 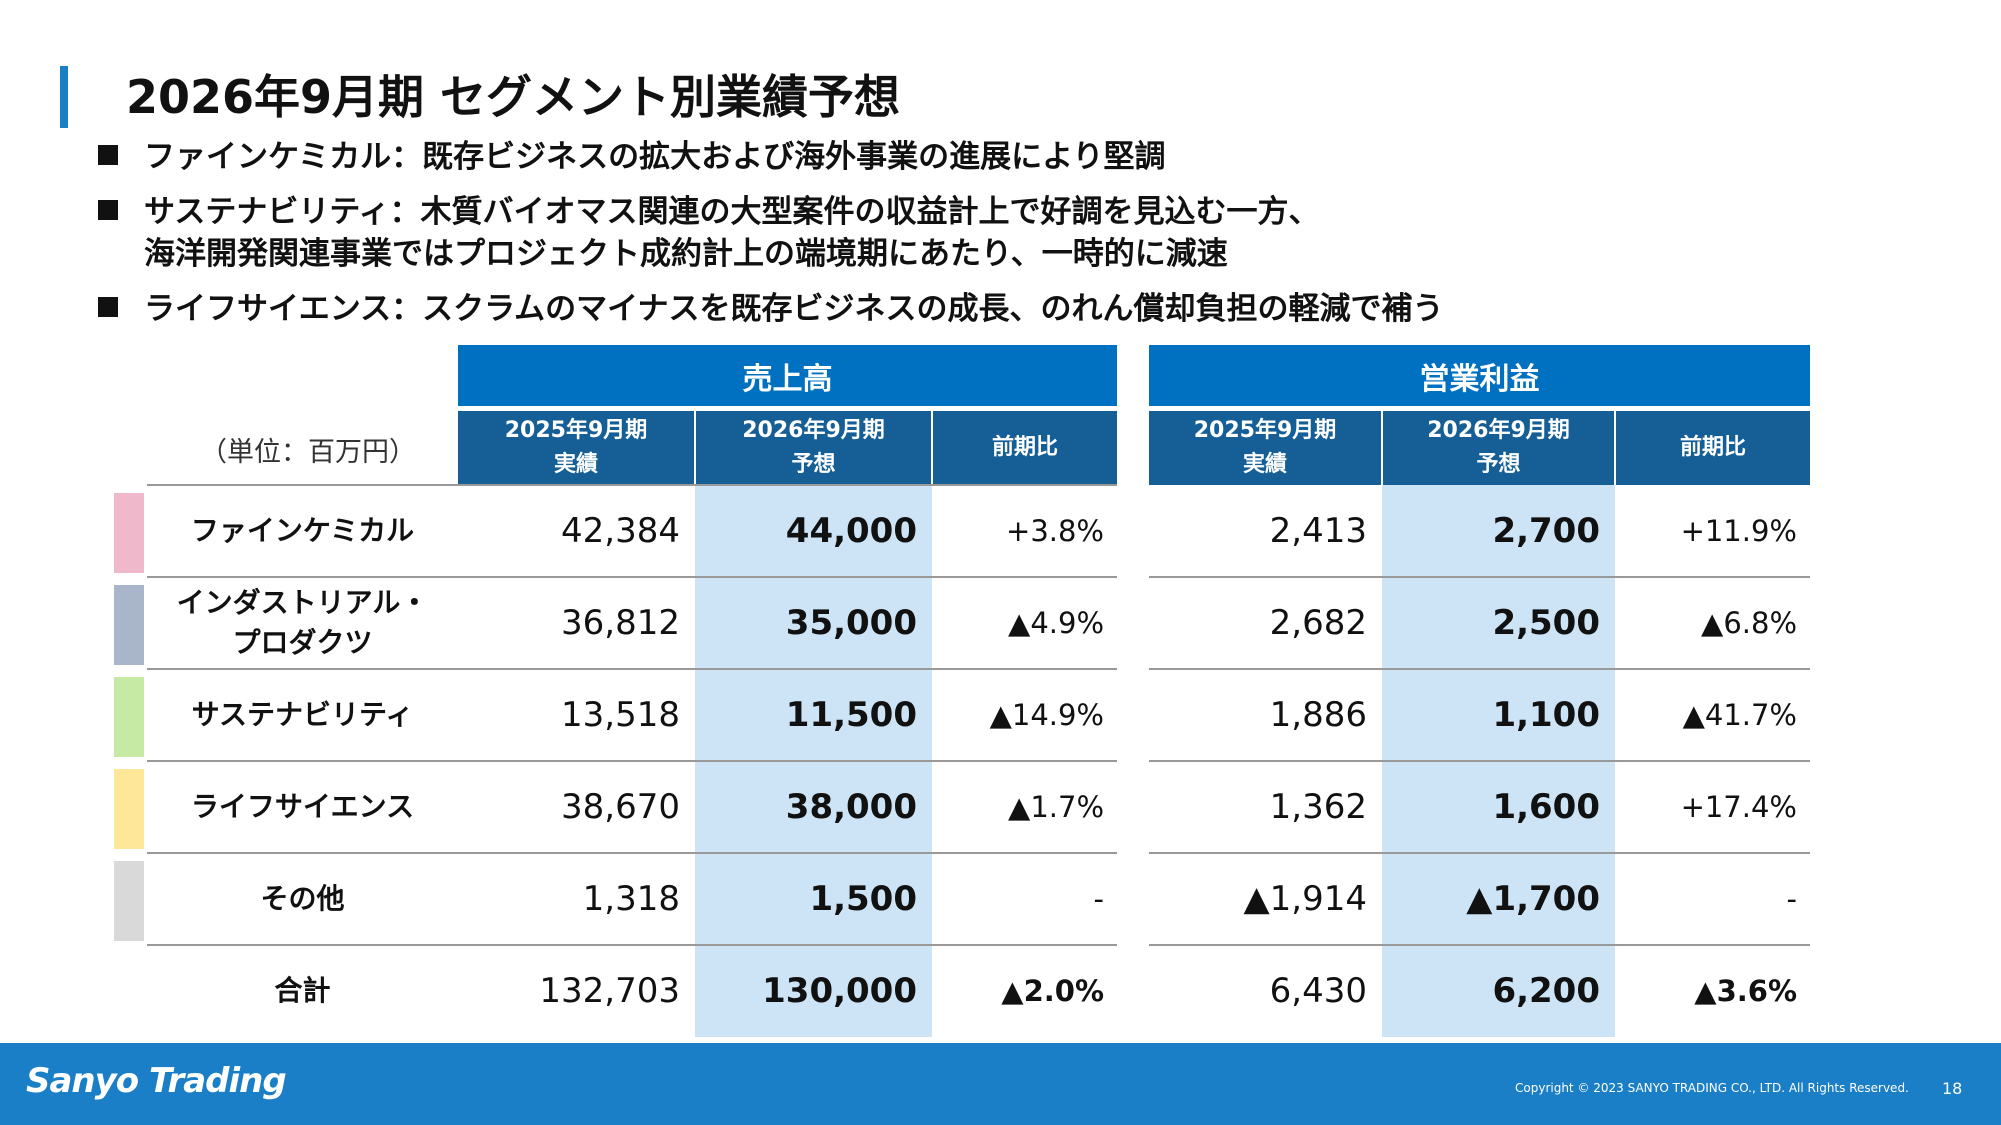 I want to click on cell-sy: ▲2.0%, so click(x=1052, y=991).